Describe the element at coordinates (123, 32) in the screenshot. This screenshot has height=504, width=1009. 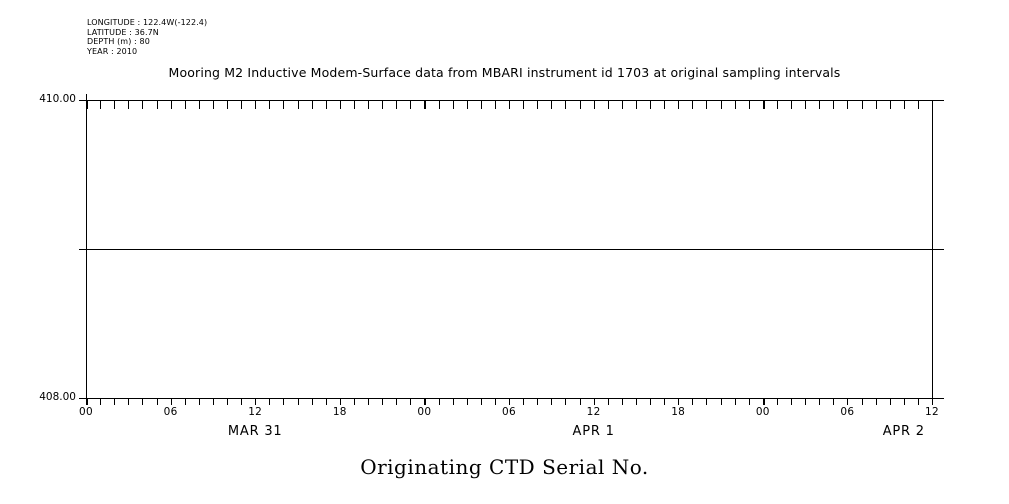
I see `metadata-latitude: LATITUDE : 36.7N` at that location.